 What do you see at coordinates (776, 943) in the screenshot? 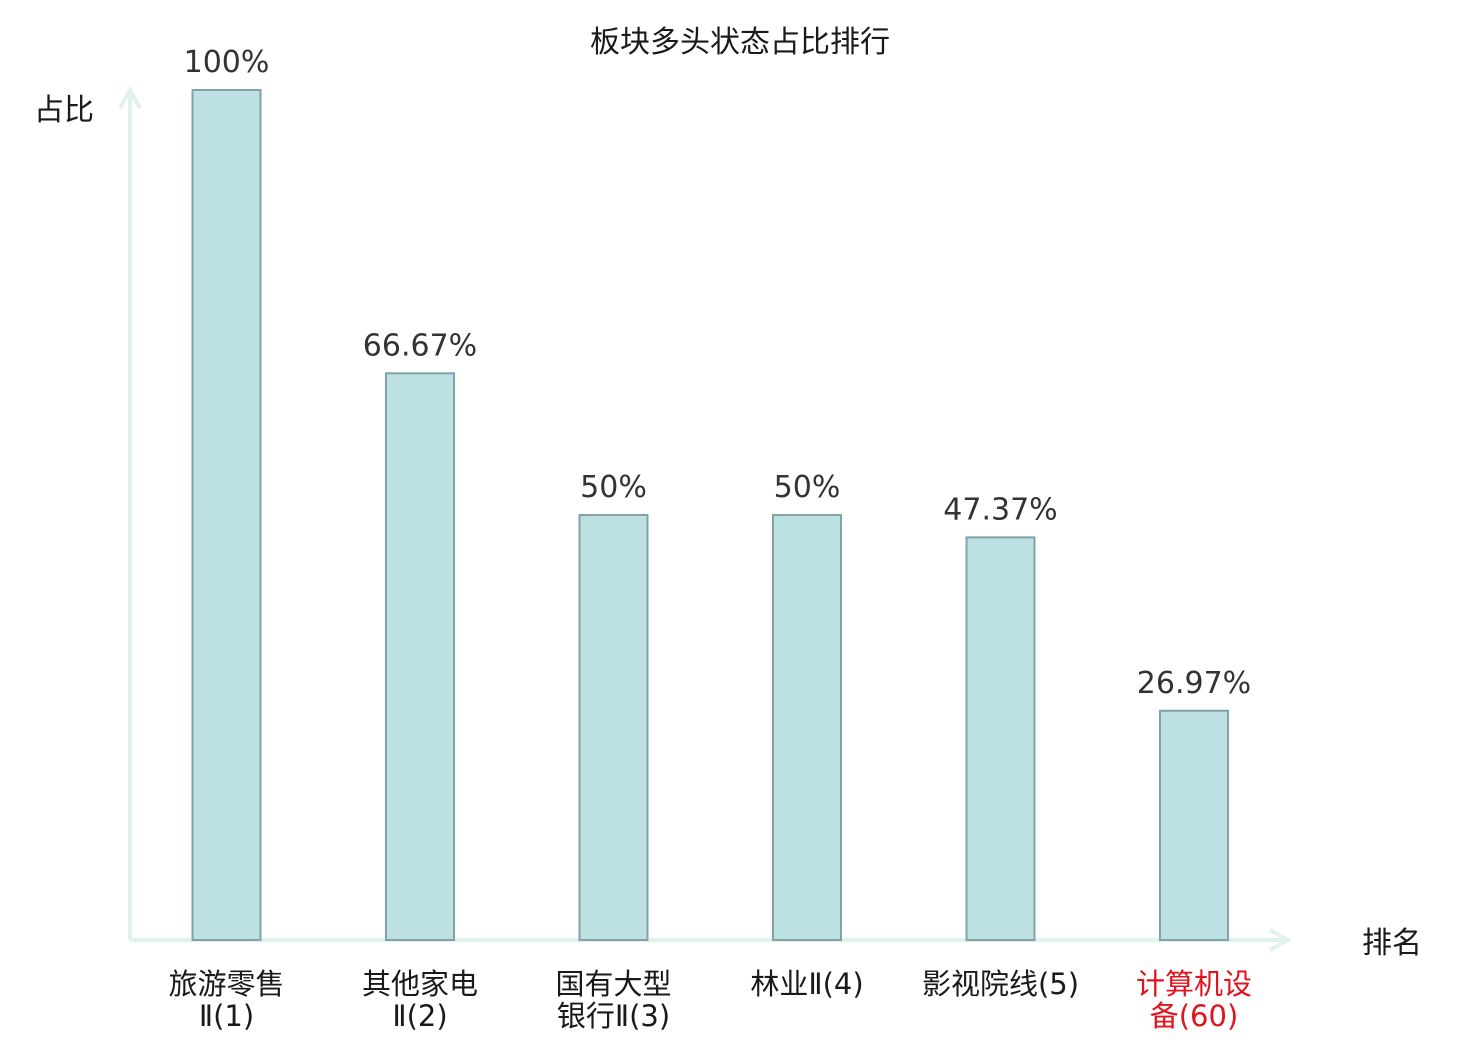
I see `x-axis: 排名` at bounding box center [776, 943].